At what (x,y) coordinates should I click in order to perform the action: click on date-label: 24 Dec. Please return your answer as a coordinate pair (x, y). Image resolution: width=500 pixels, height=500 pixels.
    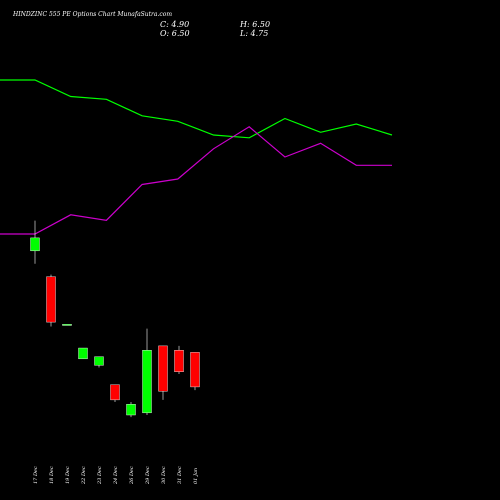
    Looking at the image, I should click on (116, 475).